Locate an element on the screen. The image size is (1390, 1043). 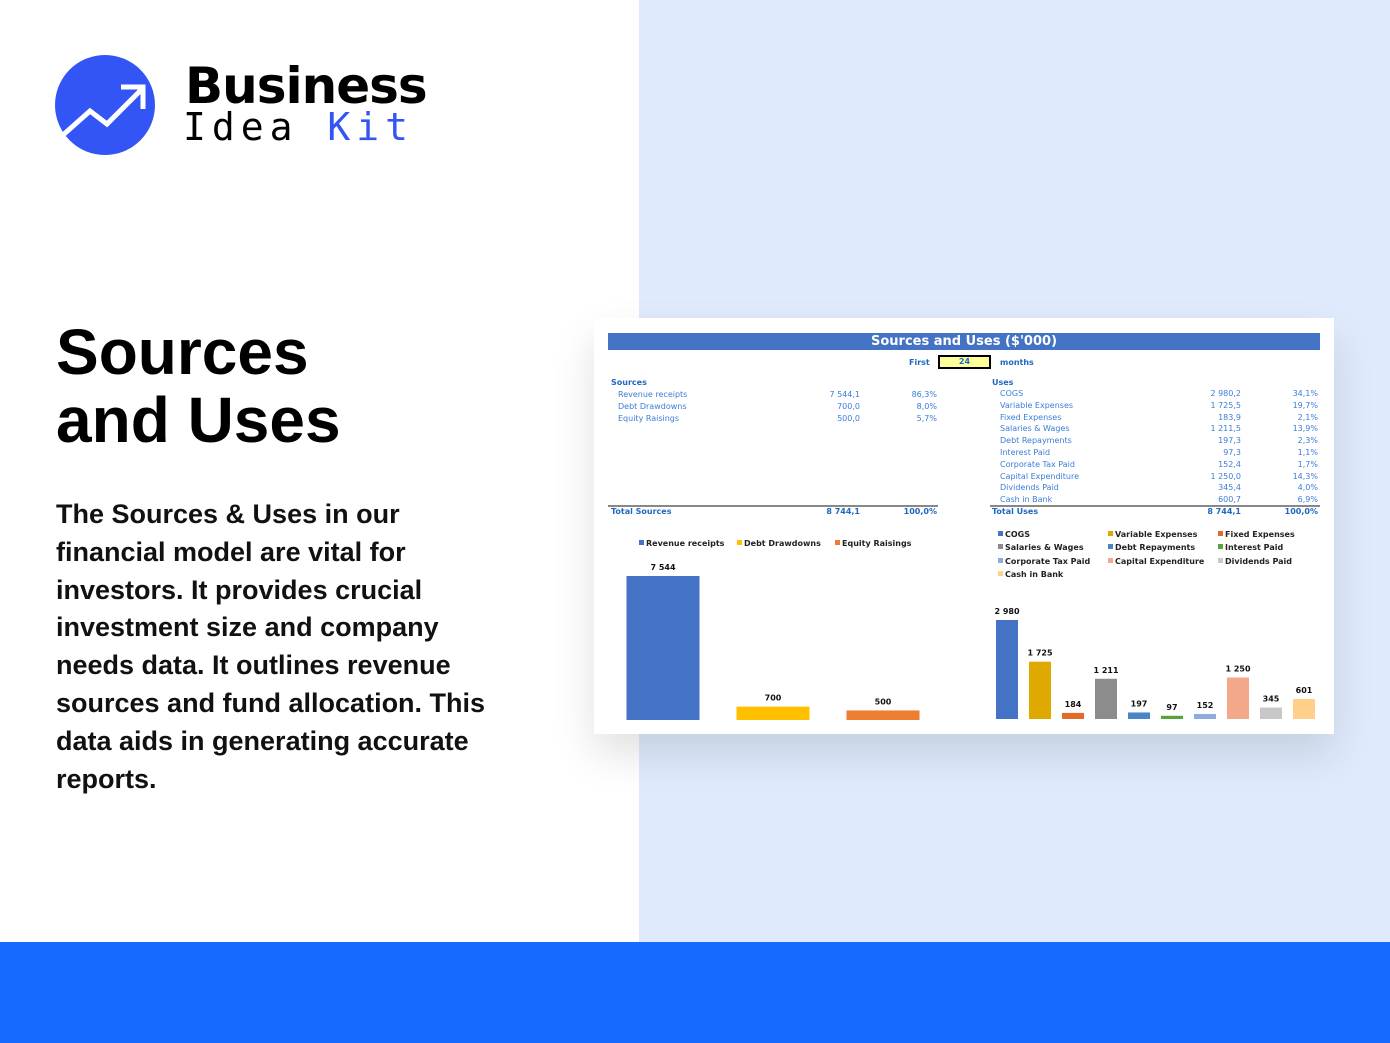
use-row-pct: 1,1% is located at coordinates (1307, 452).